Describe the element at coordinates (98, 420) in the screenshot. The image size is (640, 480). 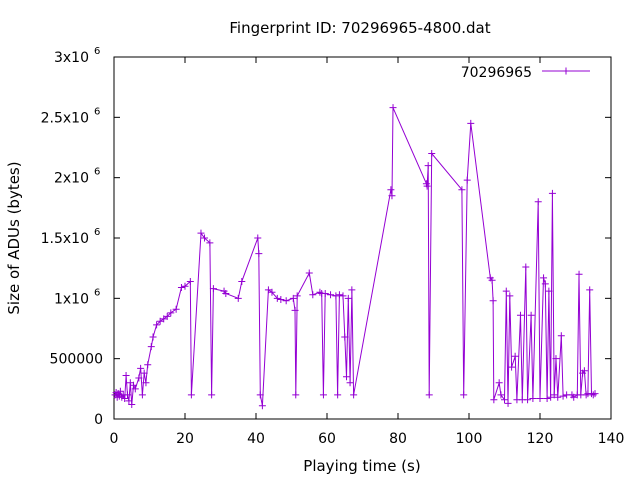
I see `y-tick-label: 0` at that location.